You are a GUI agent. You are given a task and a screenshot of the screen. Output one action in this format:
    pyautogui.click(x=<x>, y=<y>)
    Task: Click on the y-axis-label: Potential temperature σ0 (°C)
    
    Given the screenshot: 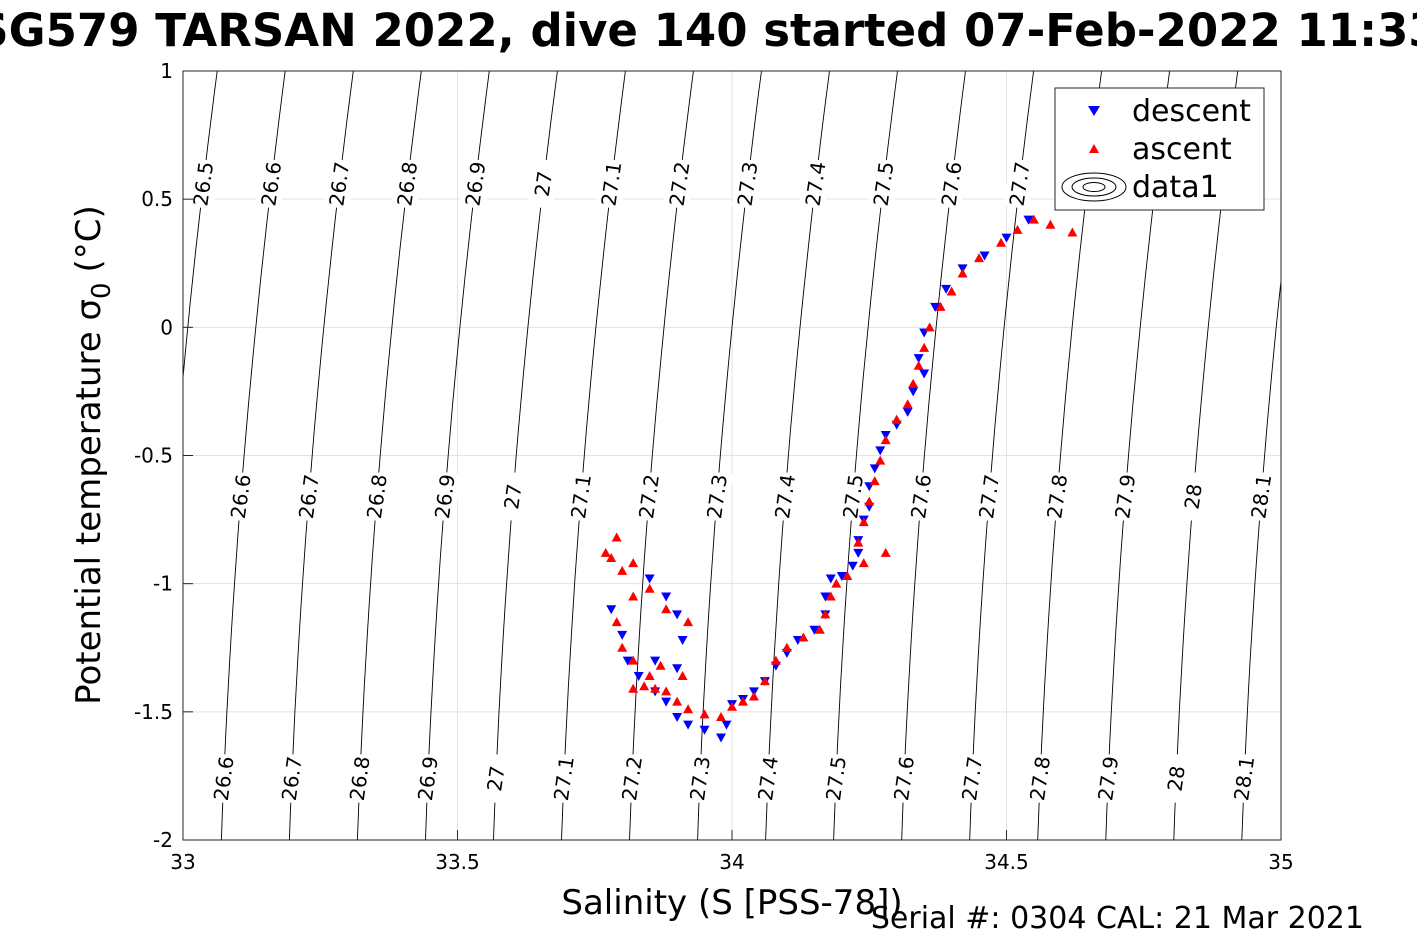 What is the action you would take?
    pyautogui.click(x=93, y=455)
    